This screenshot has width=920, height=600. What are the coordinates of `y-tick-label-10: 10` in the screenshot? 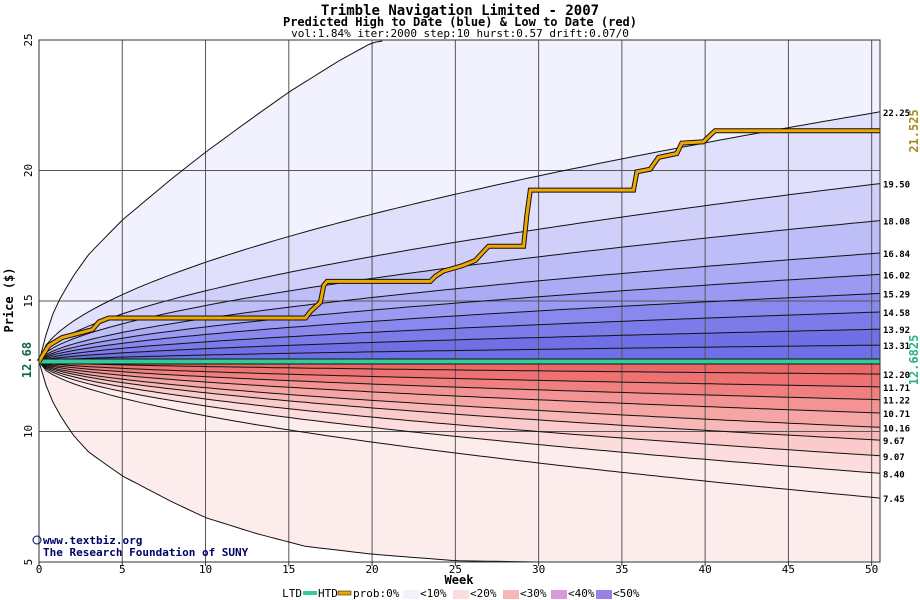 It's located at (28, 431).